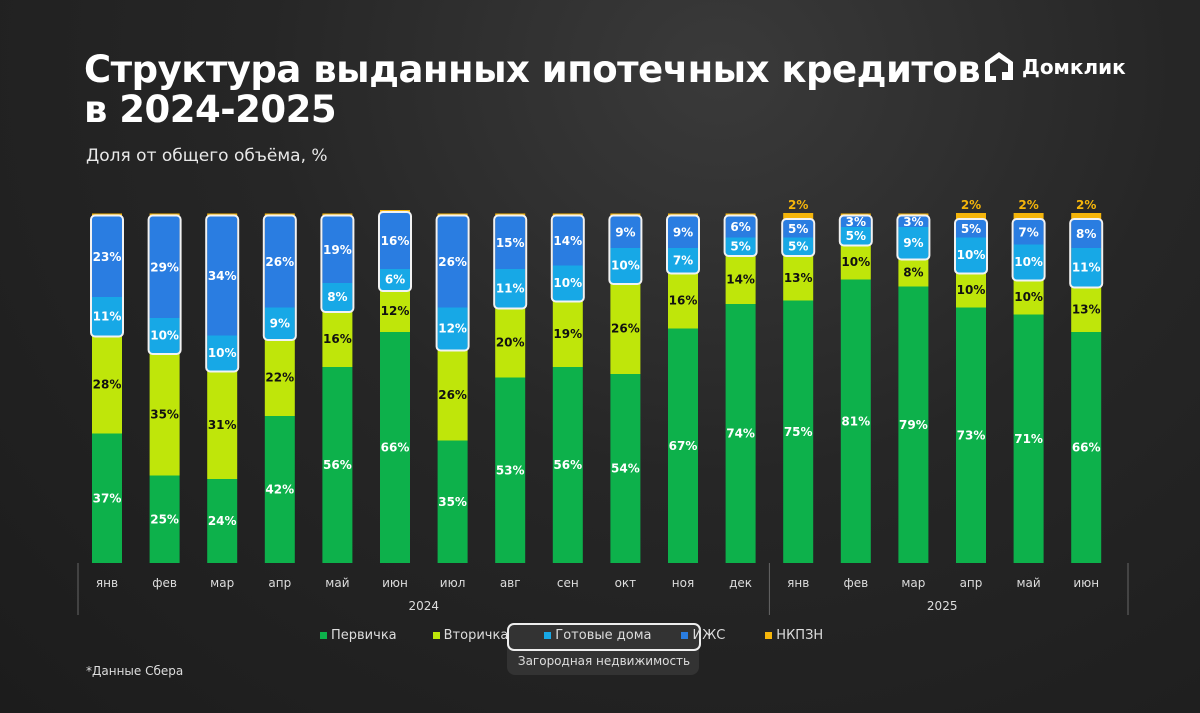 Image resolution: width=1200 pixels, height=713 pixels. Describe the element at coordinates (358, 635) in the screenshot. I see `legend-item: Первичка` at that location.